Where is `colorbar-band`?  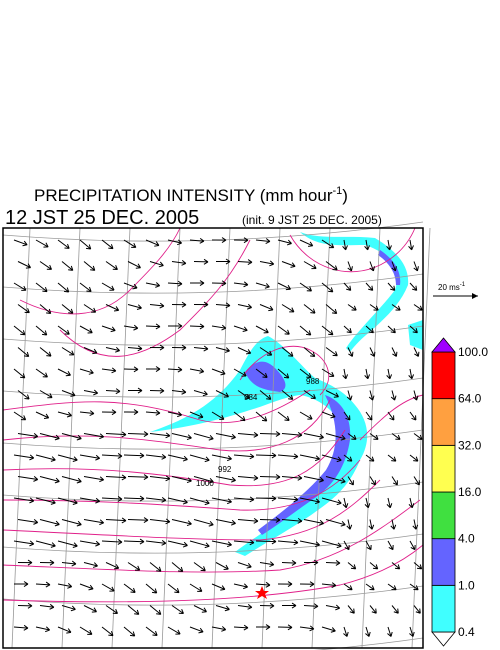 colorbar-band is located at coordinates (443, 375).